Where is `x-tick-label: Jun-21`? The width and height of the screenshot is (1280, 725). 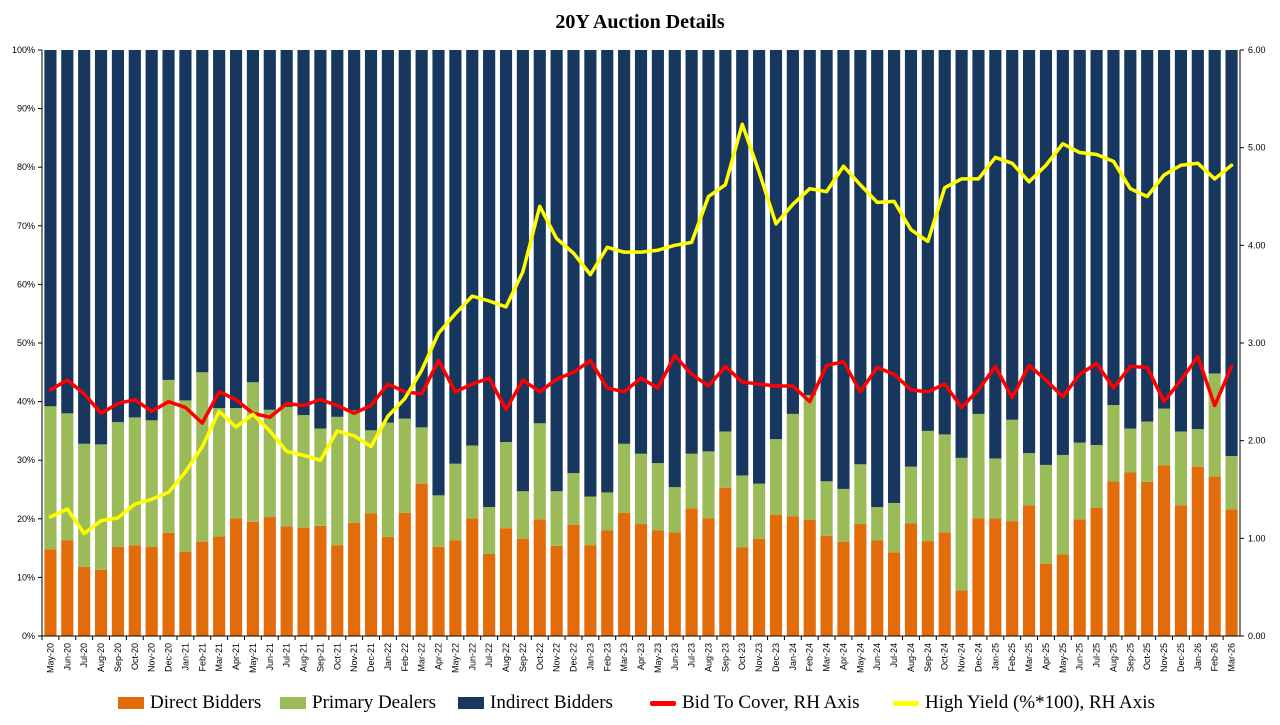
x-tick-label: Jun-21 is located at coordinates (270, 657).